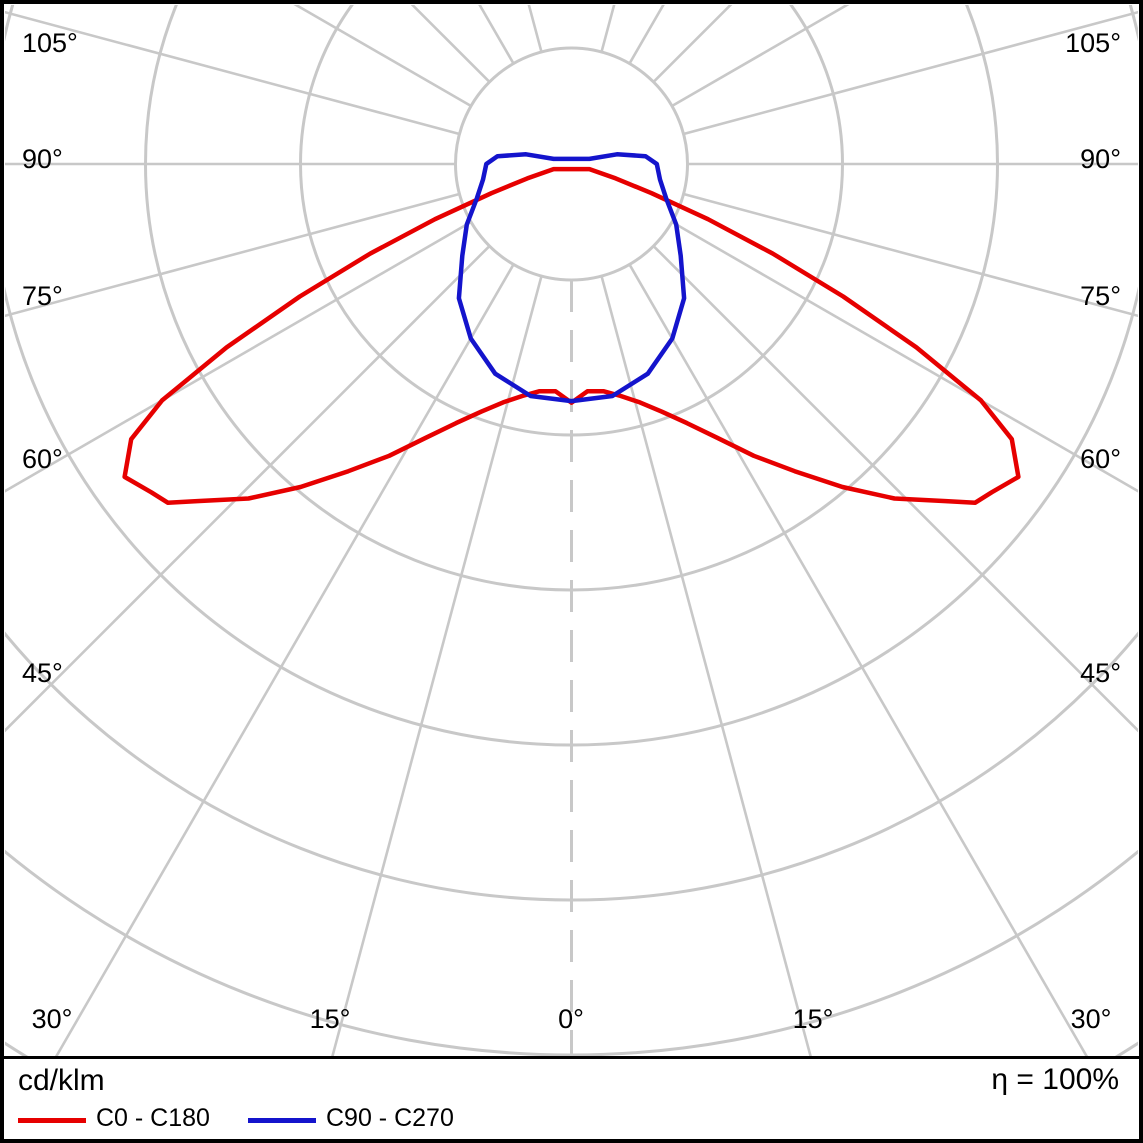 The height and width of the screenshot is (1143, 1143). Describe the element at coordinates (330, 1019) in the screenshot. I see `angle-label-bottom-left-15: 15°` at that location.